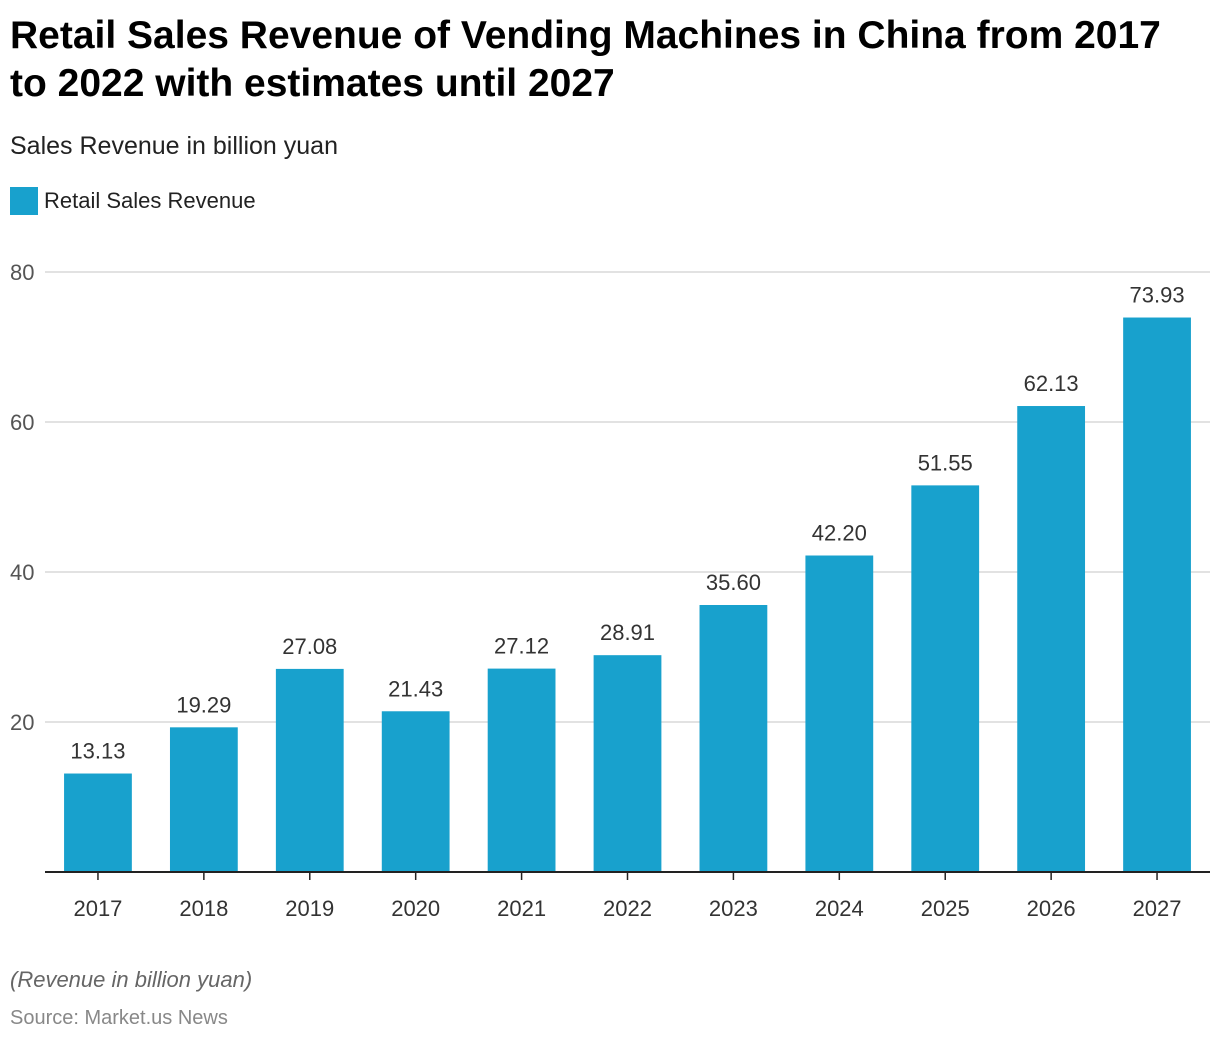 Image resolution: width=1220 pixels, height=1044 pixels. Describe the element at coordinates (119, 1018) in the screenshot. I see `chart-source: Source: Market.us News` at that location.